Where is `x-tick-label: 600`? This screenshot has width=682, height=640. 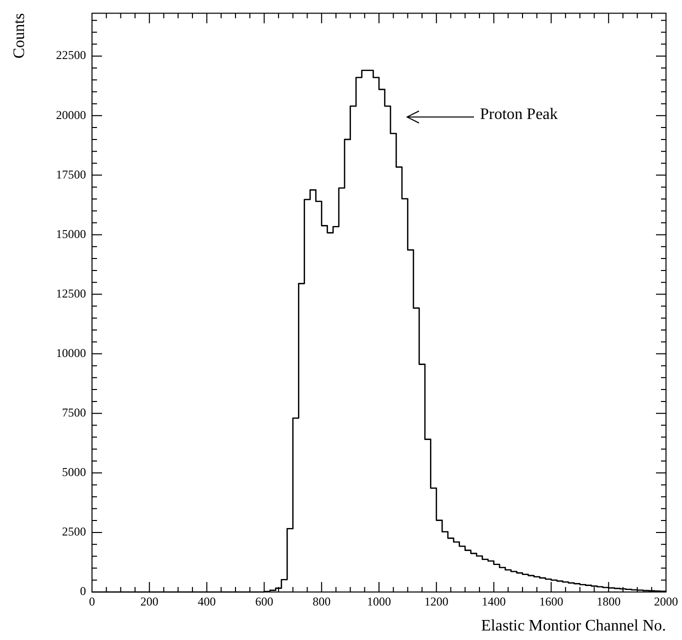
x-tick-label: 600 is located at coordinates (264, 601).